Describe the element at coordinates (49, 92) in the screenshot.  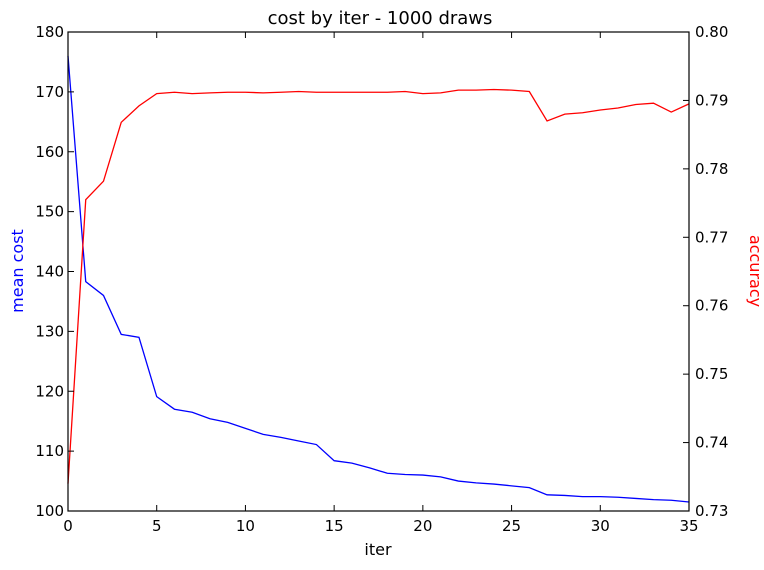
I see `y-left-tick-label: 170` at that location.